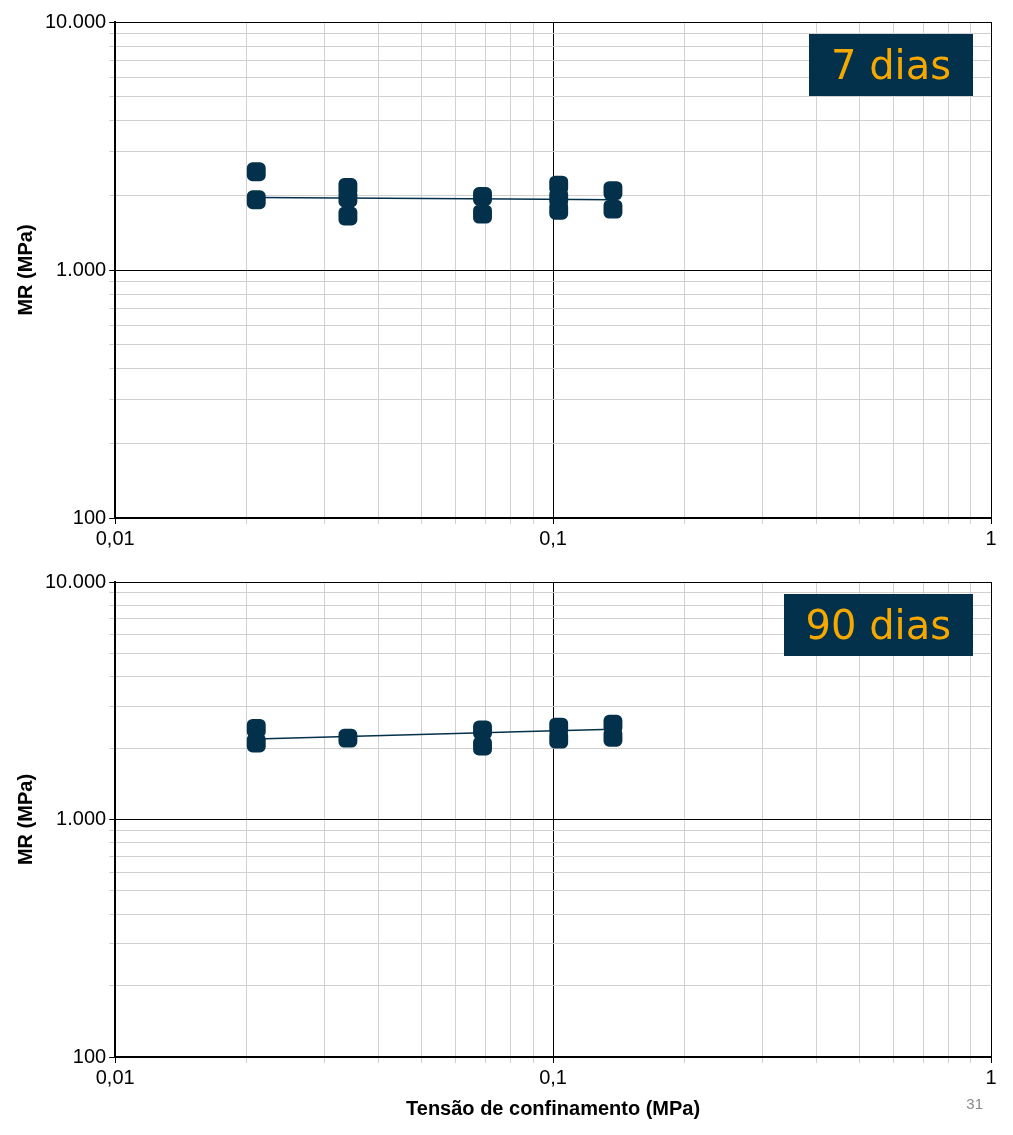  Describe the element at coordinates (878, 625) in the screenshot. I see `annotation: 90 dias` at that location.